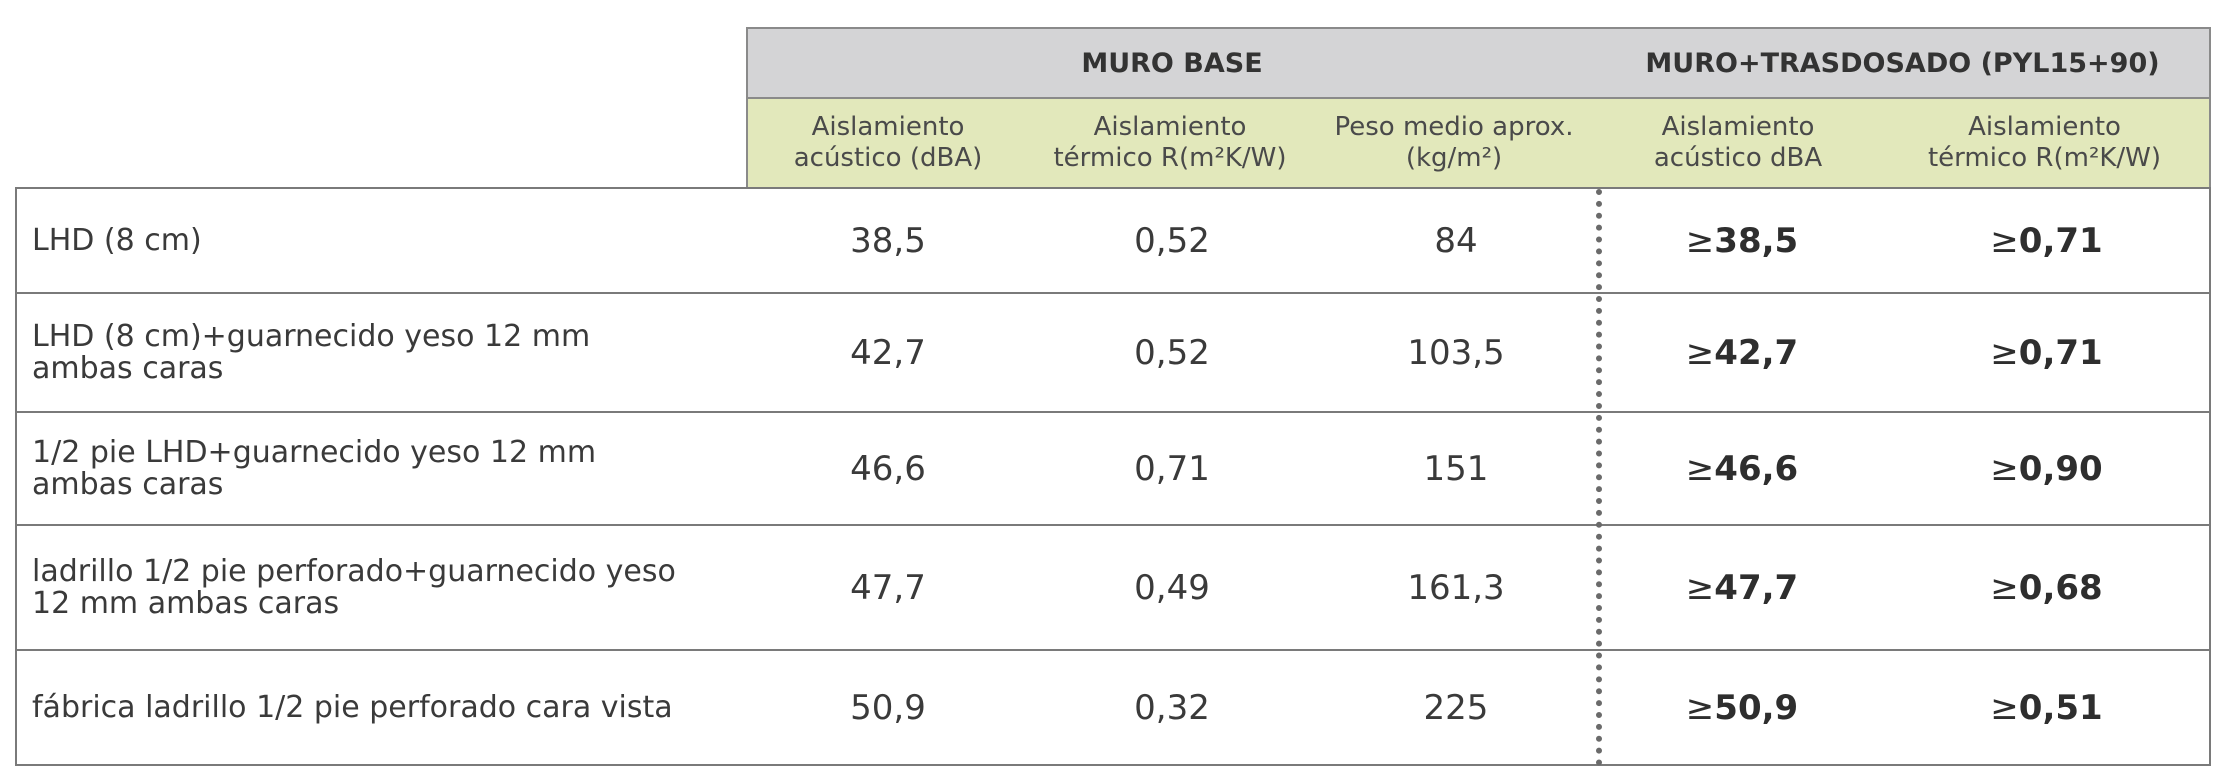 This screenshot has width=2226, height=779. Describe the element at coordinates (311, 337) in the screenshot. I see `row-label-line: LHD (8 cm)+guarnecido yeso 12 mm` at that location.